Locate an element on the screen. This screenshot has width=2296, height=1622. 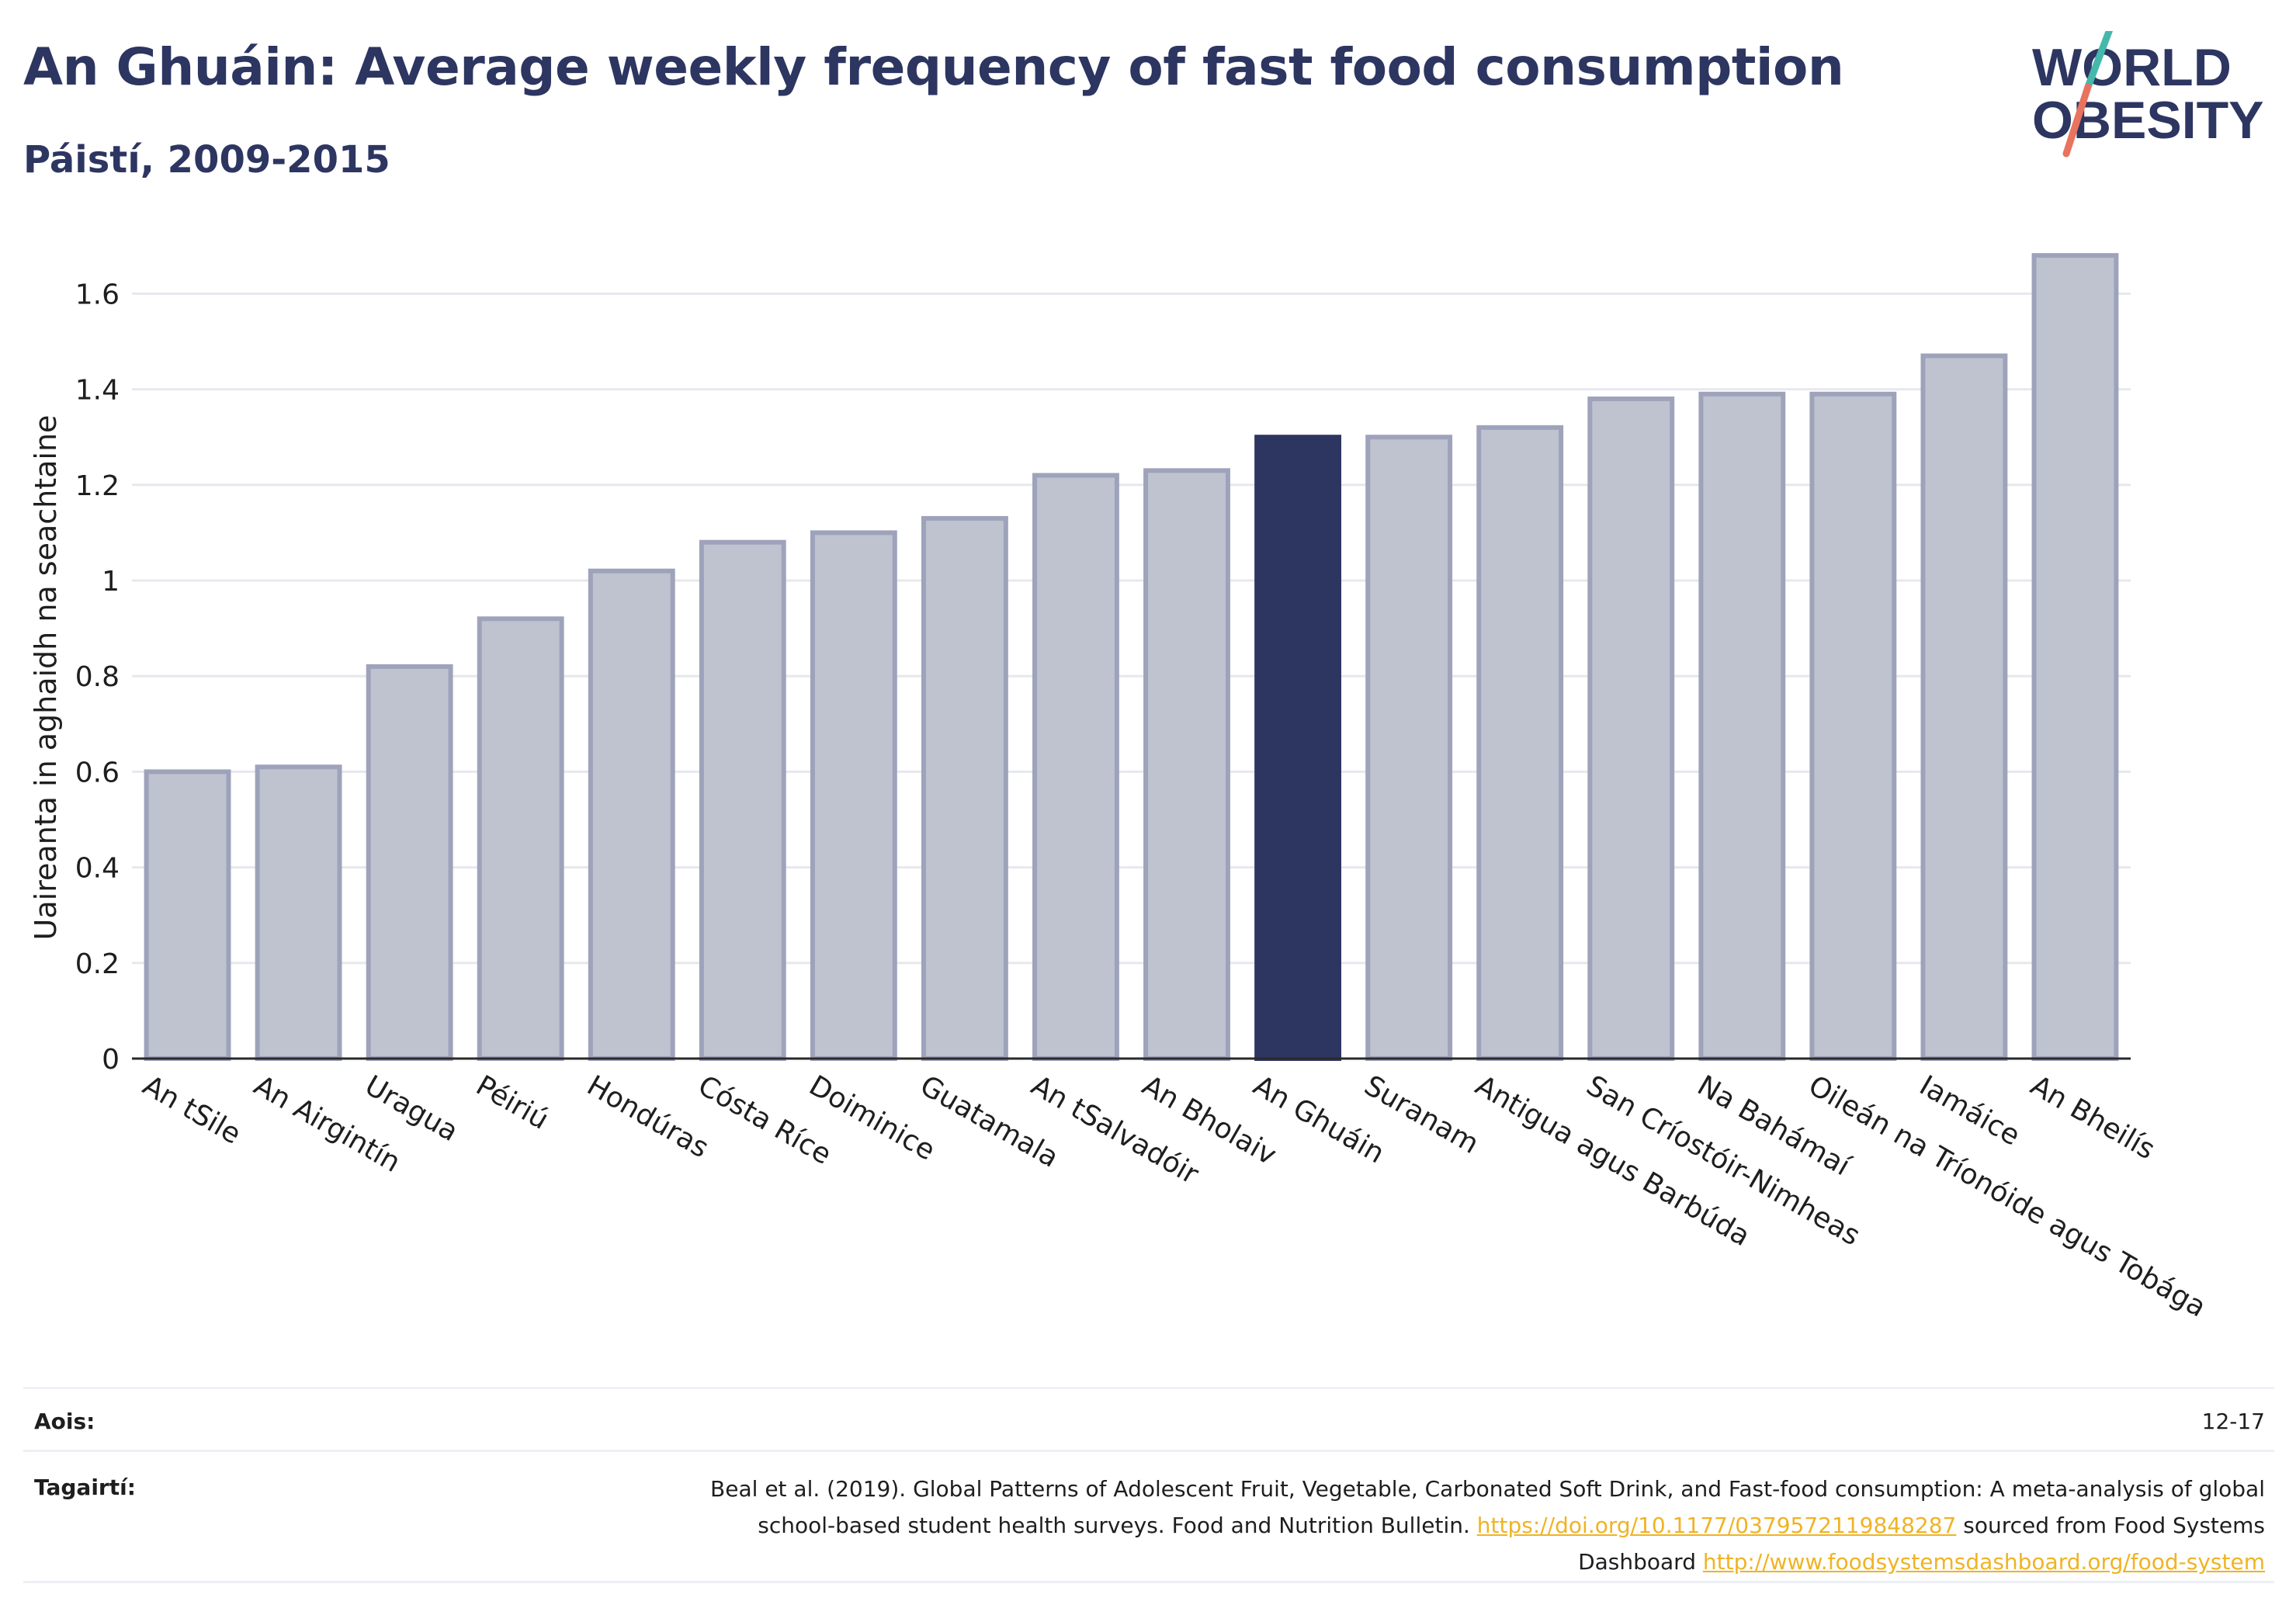
x-tick-label: An tSile is located at coordinates (191, 1110).